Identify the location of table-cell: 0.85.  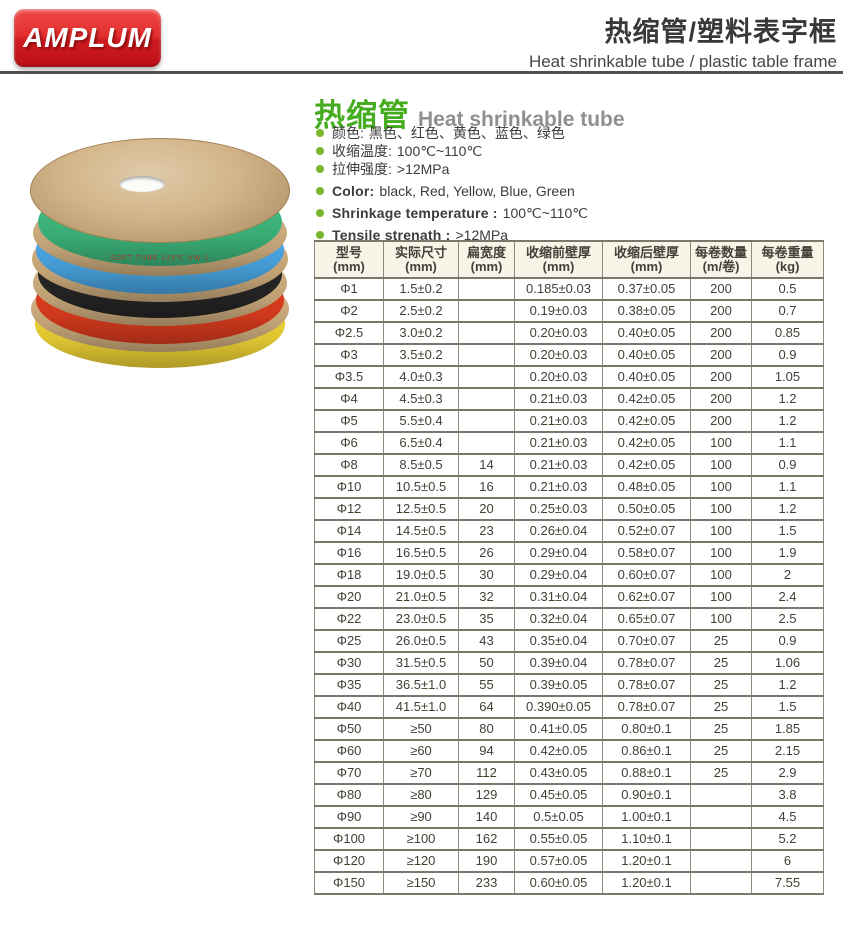
(787, 333).